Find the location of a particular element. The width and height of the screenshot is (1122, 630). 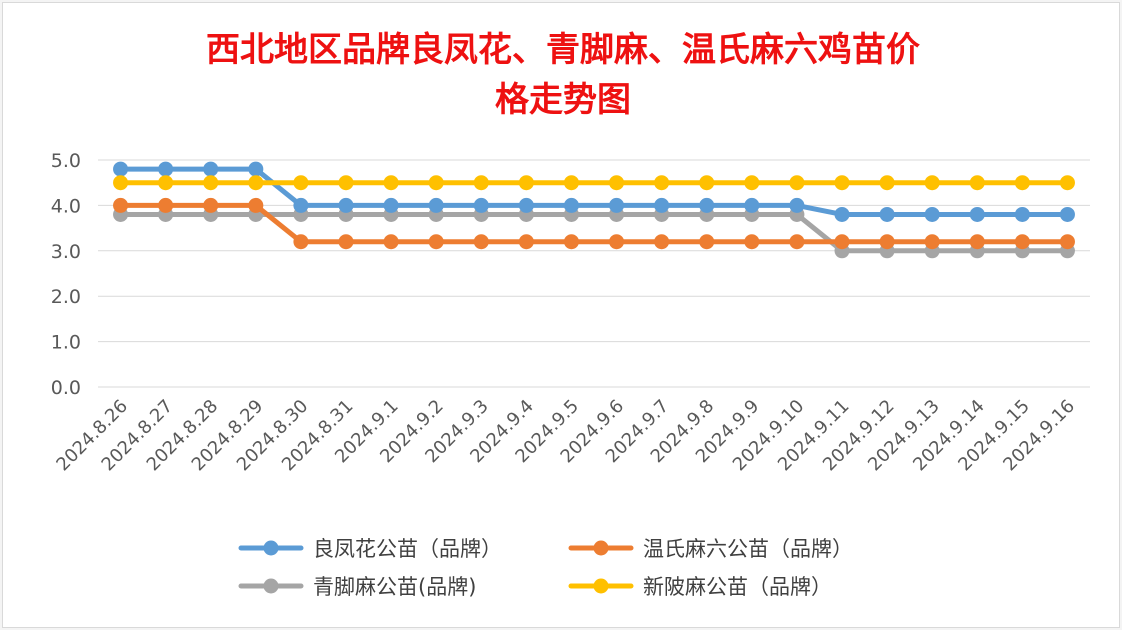

y-tick-label: 3.0 is located at coordinates (66, 252).